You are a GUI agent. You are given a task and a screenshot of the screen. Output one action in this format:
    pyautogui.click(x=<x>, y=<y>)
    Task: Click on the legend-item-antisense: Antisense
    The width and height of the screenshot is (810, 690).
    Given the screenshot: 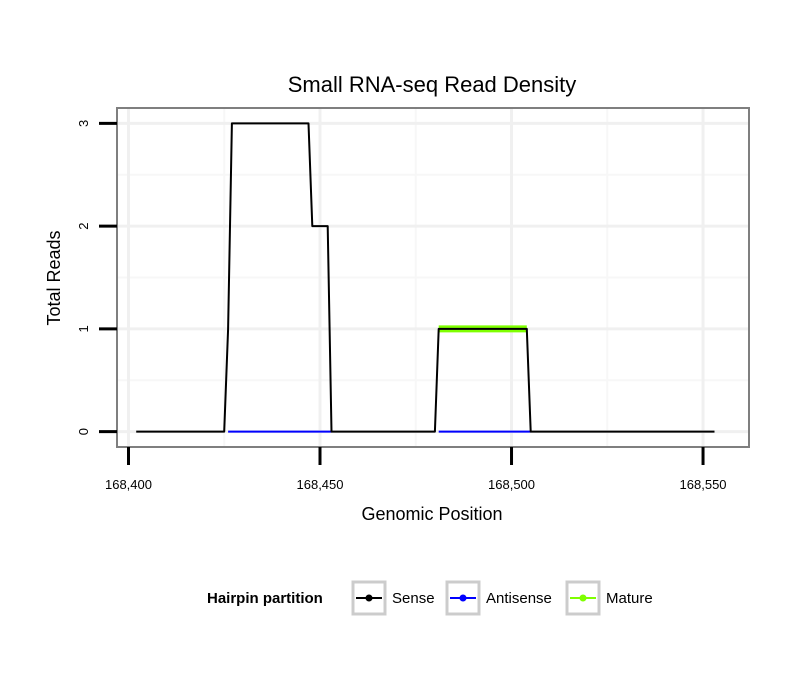 What is the action you would take?
    pyautogui.click(x=498, y=598)
    